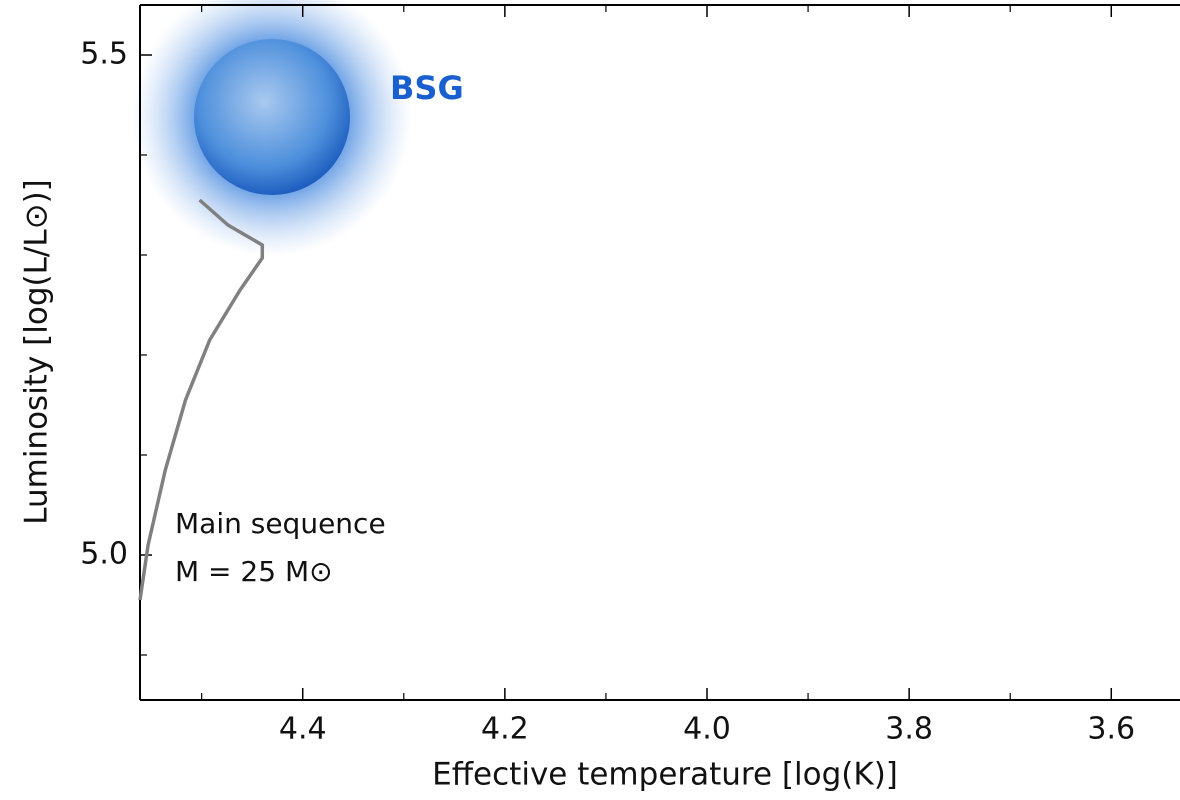 This screenshot has width=1180, height=800. Describe the element at coordinates (505, 729) in the screenshot. I see `x-tick-label: 4.2` at that location.